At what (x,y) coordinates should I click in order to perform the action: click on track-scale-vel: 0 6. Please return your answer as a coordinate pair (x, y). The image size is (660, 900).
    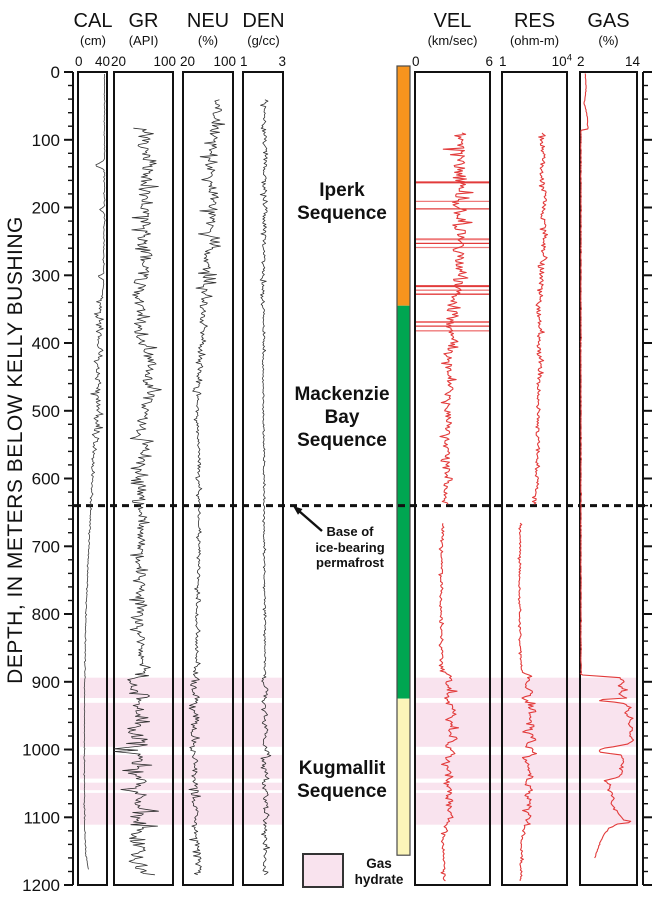
    Looking at the image, I should click on (452, 61).